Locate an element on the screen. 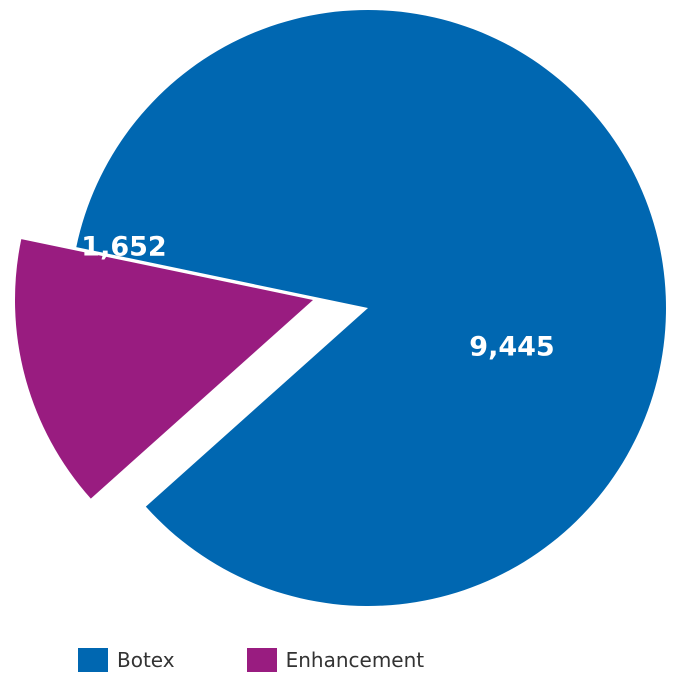 The image size is (684, 675). legend-item-enhancement: Enhancement is located at coordinates (335, 660).